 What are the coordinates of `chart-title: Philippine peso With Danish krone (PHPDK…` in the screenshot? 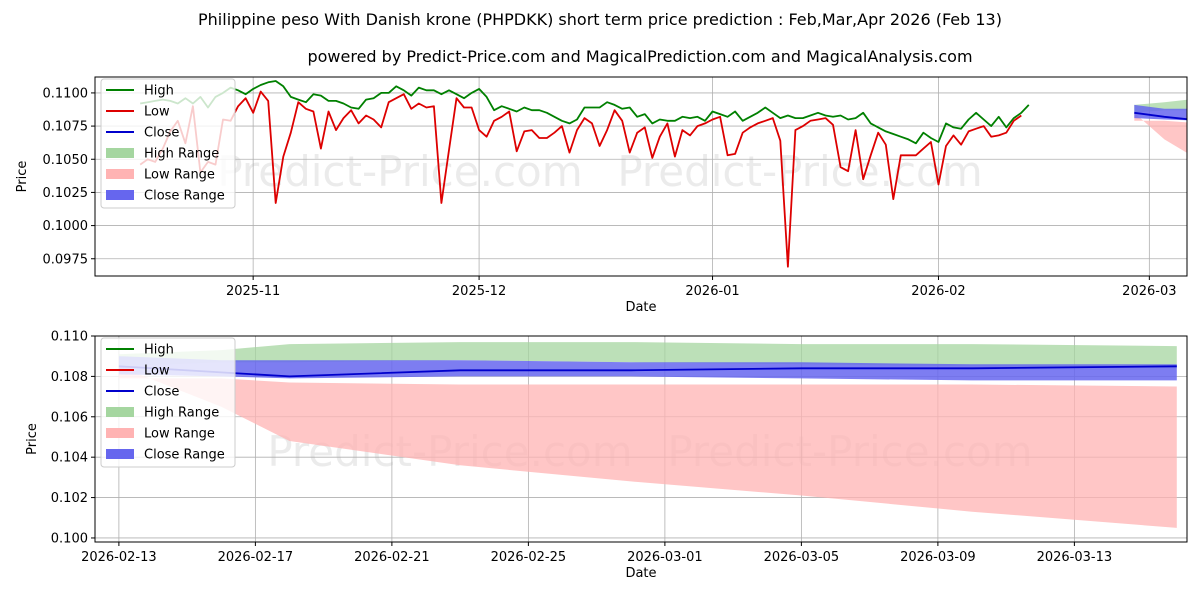 It's located at (600, 19).